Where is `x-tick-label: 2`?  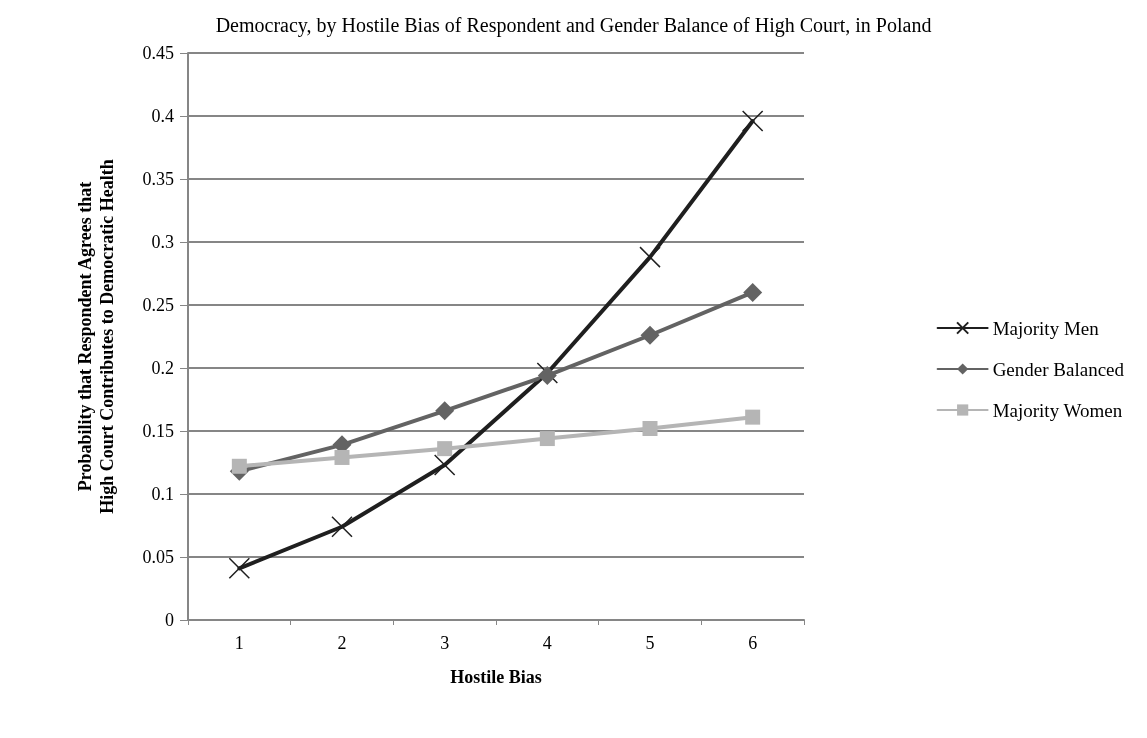
x-tick-label: 2 is located at coordinates (342, 643).